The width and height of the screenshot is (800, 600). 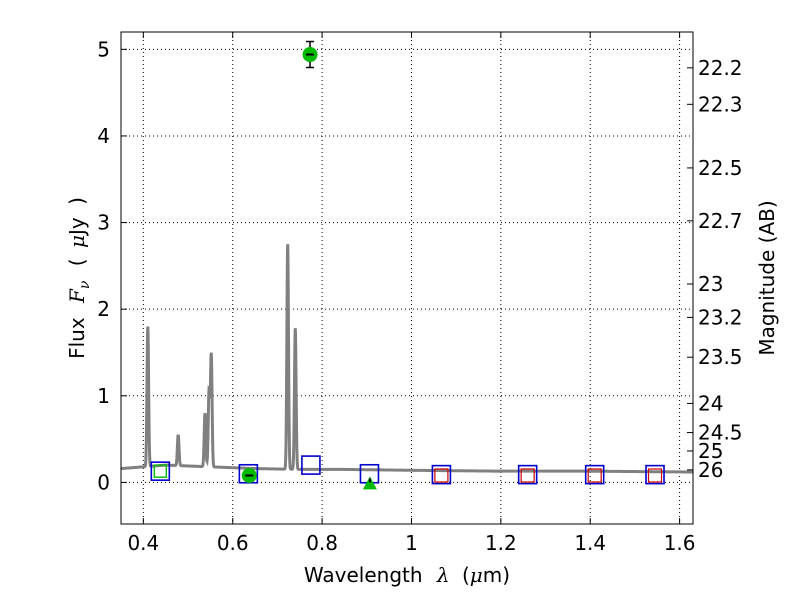 I want to click on magnitude-tick-label: 23.5, so click(x=720, y=357).